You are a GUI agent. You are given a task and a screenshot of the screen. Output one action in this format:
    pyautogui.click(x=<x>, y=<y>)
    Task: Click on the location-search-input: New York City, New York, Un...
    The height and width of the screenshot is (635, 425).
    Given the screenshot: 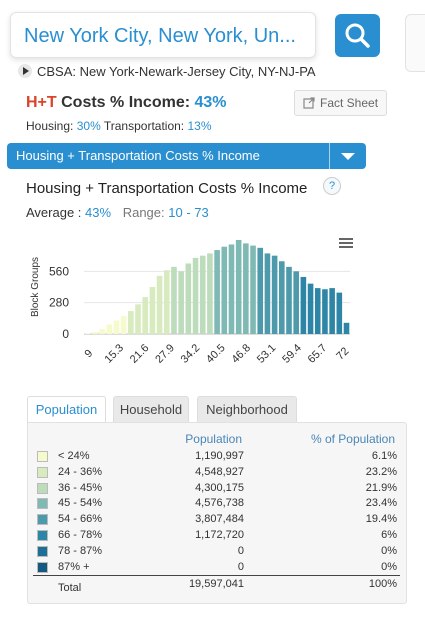 What is the action you would take?
    pyautogui.click(x=163, y=35)
    